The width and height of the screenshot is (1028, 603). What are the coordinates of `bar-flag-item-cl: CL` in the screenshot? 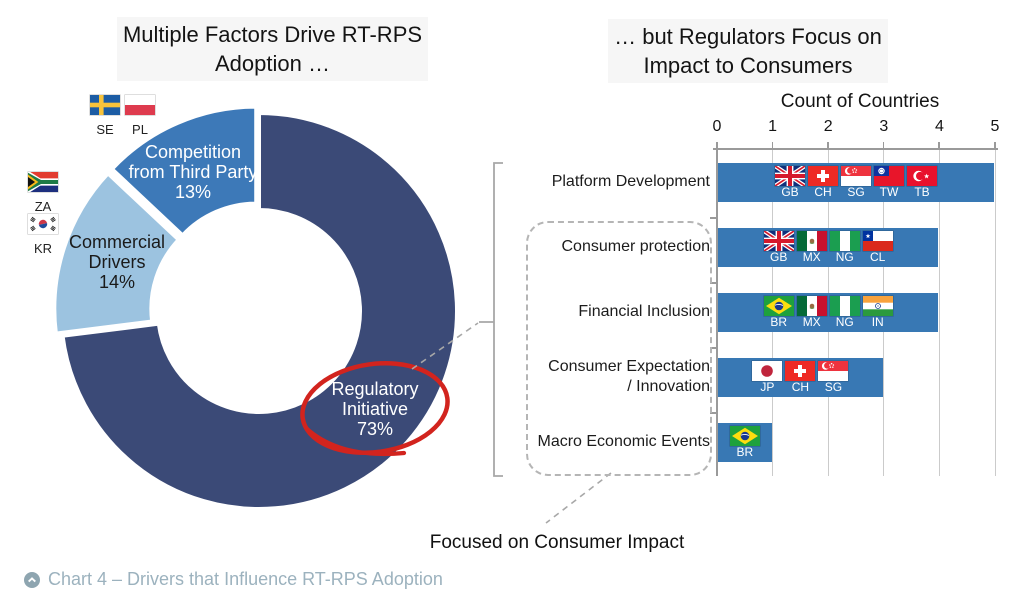 It's located at (877, 247).